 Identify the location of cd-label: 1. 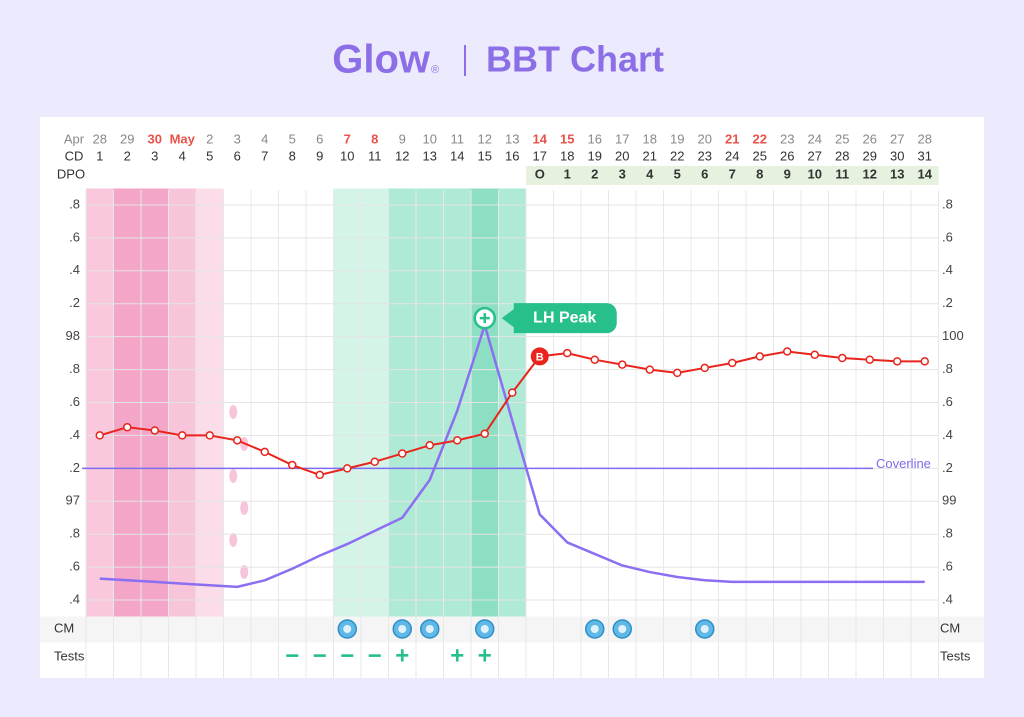
(99, 155).